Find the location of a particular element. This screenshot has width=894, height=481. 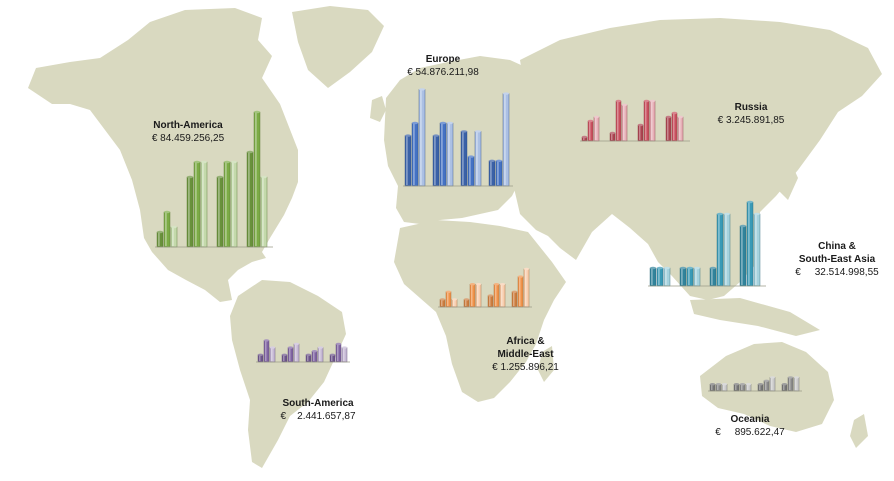

region-name: North-America is located at coordinates (188, 125).